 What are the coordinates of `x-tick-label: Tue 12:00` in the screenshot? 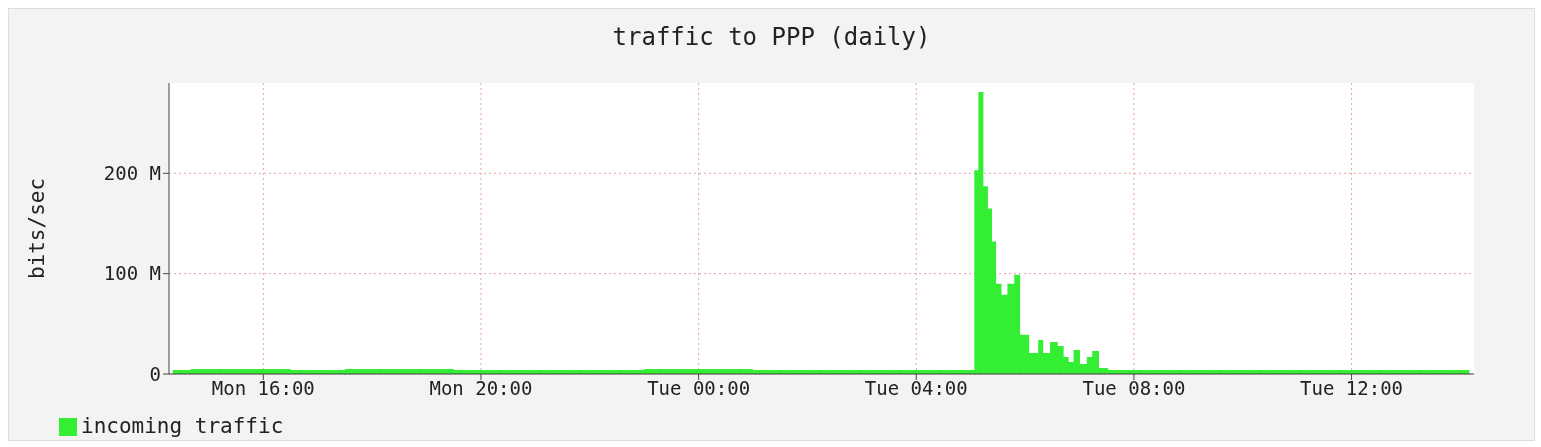 It's located at (1352, 388).